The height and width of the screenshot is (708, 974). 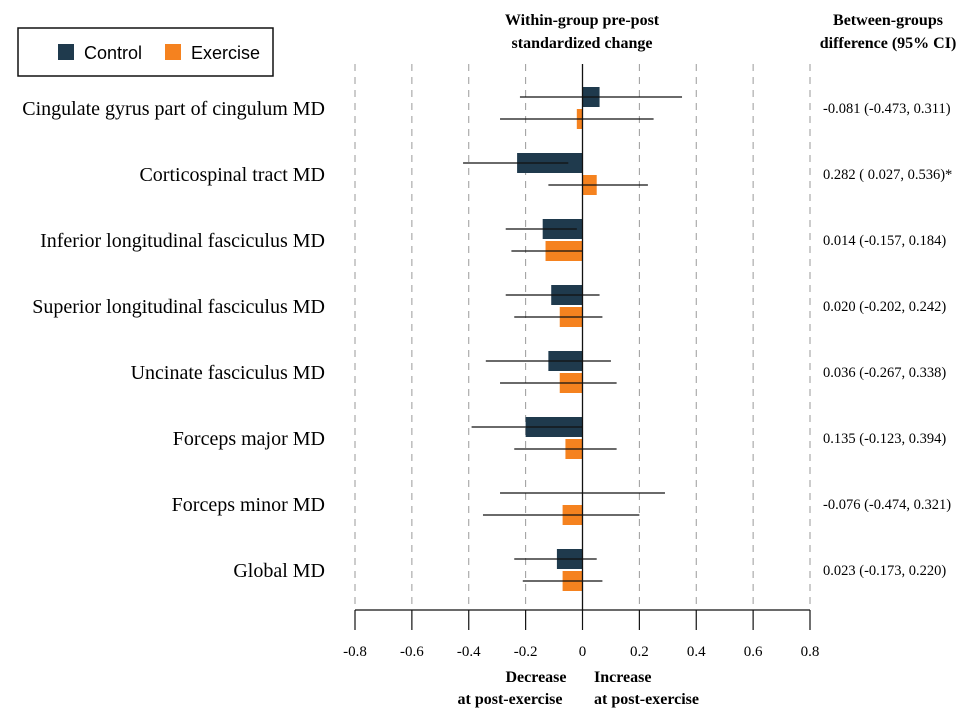 I want to click on row-label: Inferior longitudinal fasciculus MD, so click(x=182, y=241).